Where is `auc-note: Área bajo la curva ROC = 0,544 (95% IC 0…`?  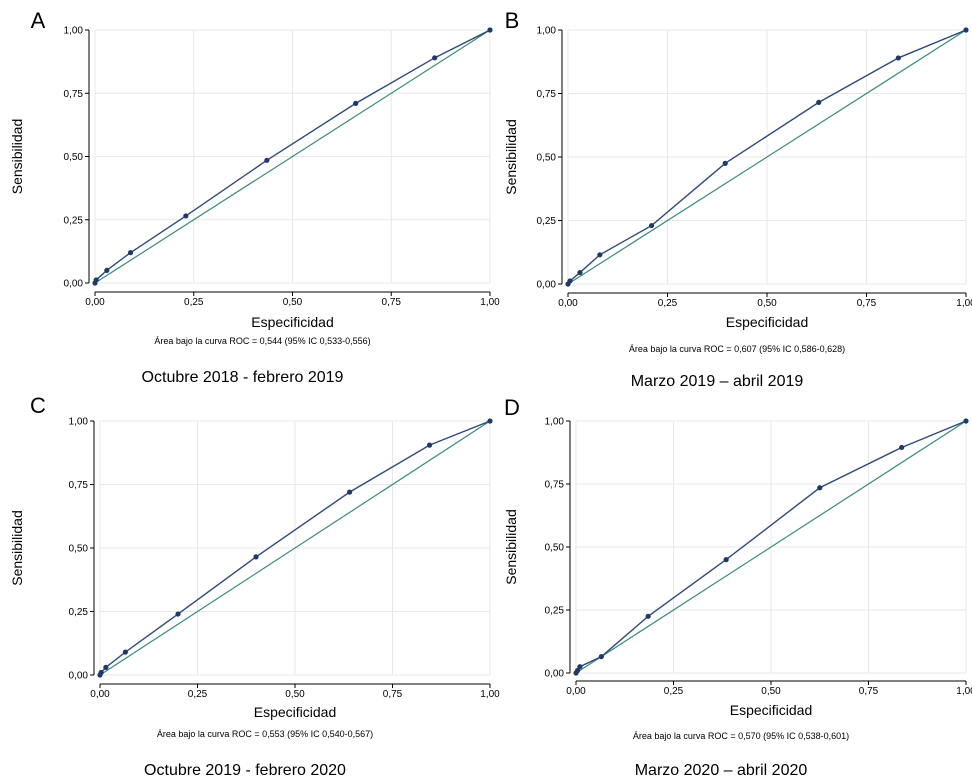
auc-note: Área bajo la curva ROC = 0,544 (95% IC 0… is located at coordinates (262, 341).